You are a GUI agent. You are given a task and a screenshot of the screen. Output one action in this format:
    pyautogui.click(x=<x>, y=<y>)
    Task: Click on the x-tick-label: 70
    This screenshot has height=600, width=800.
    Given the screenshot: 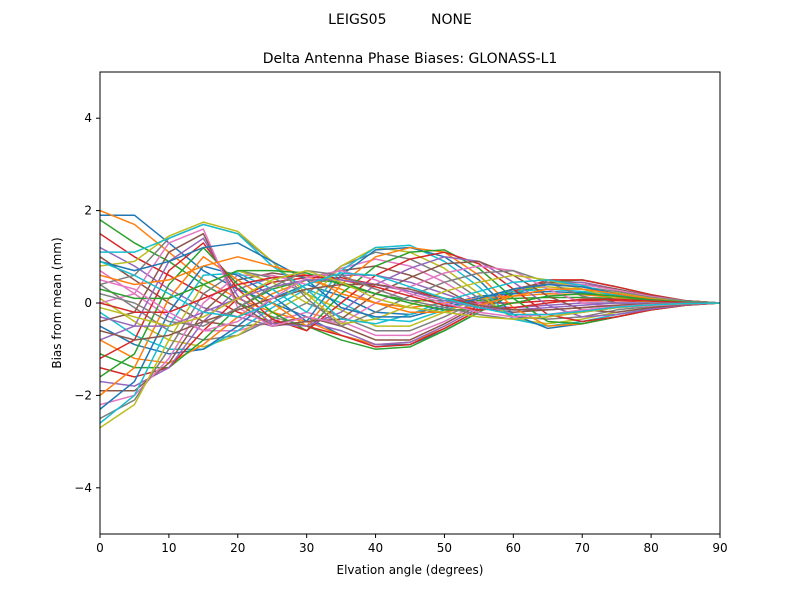 What is the action you would take?
    pyautogui.click(x=582, y=548)
    